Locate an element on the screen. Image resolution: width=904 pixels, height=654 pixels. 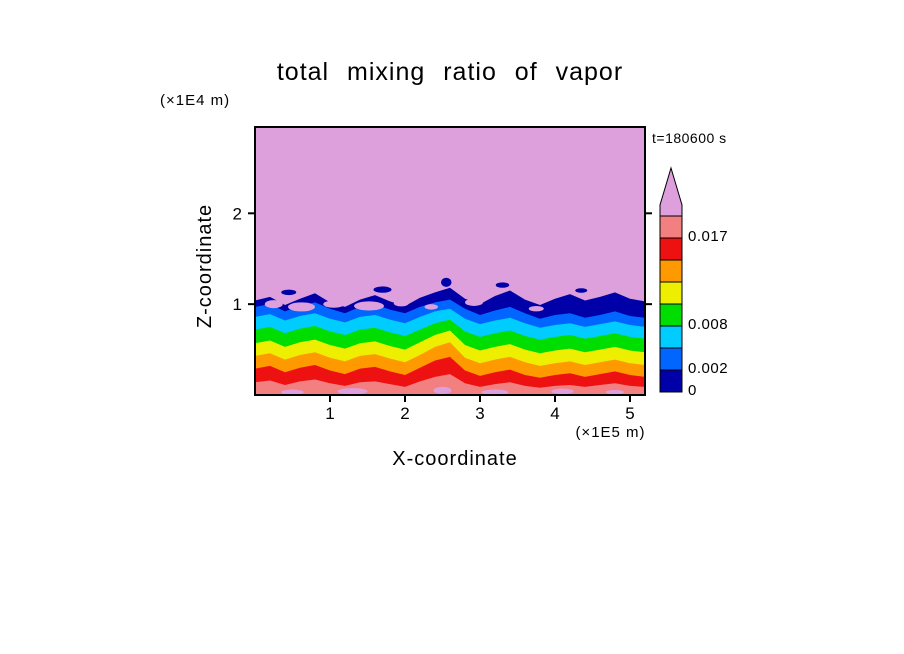
x-tick-label: 3 is located at coordinates (479, 413).